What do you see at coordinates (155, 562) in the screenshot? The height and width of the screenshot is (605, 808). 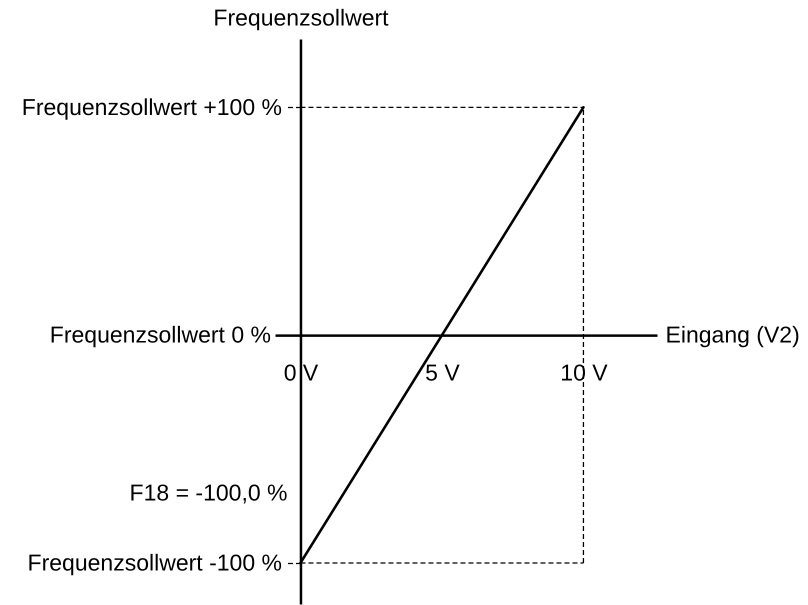 I see `y-tick-label: Frequenzsollwert -100 %` at bounding box center [155, 562].